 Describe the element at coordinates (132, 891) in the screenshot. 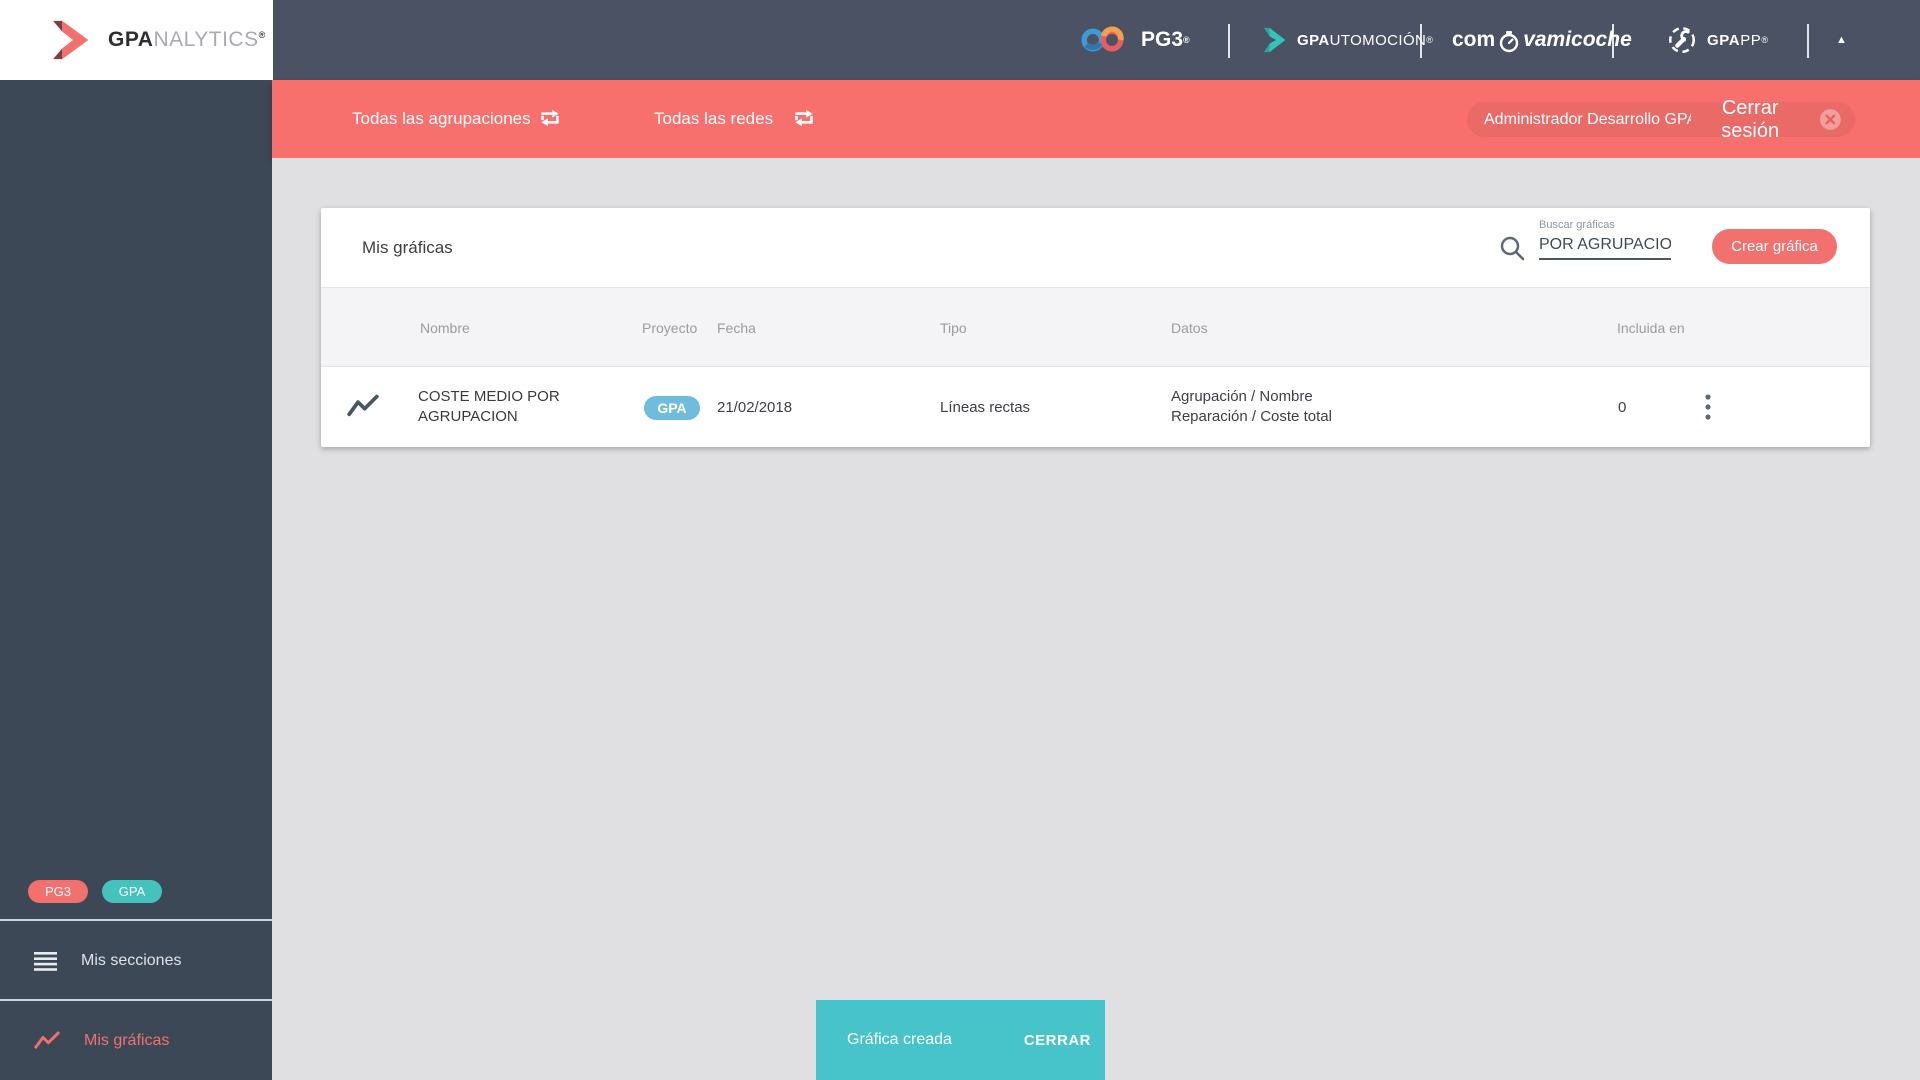

I see `gpa-badge: GPA` at that location.